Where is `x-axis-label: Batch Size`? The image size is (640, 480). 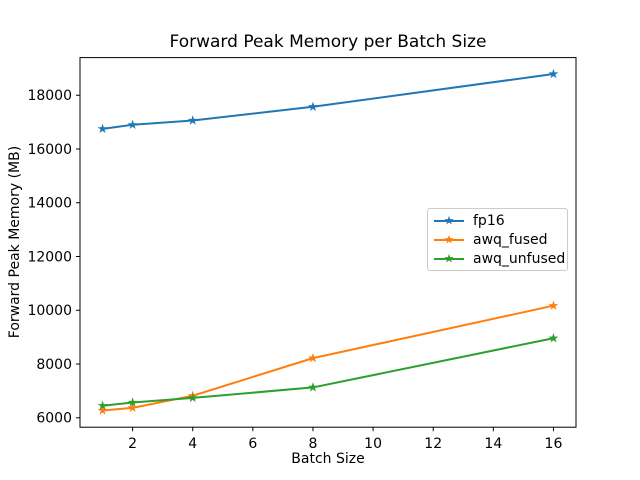
x-axis-label: Batch Size is located at coordinates (328, 459).